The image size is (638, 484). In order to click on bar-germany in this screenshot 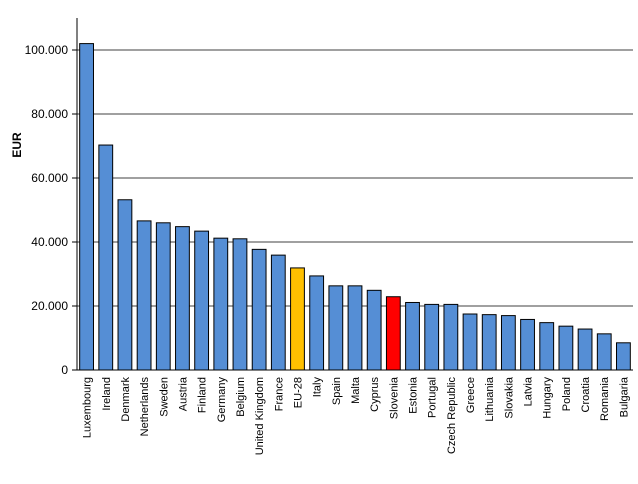, I will do `click(221, 304)`.